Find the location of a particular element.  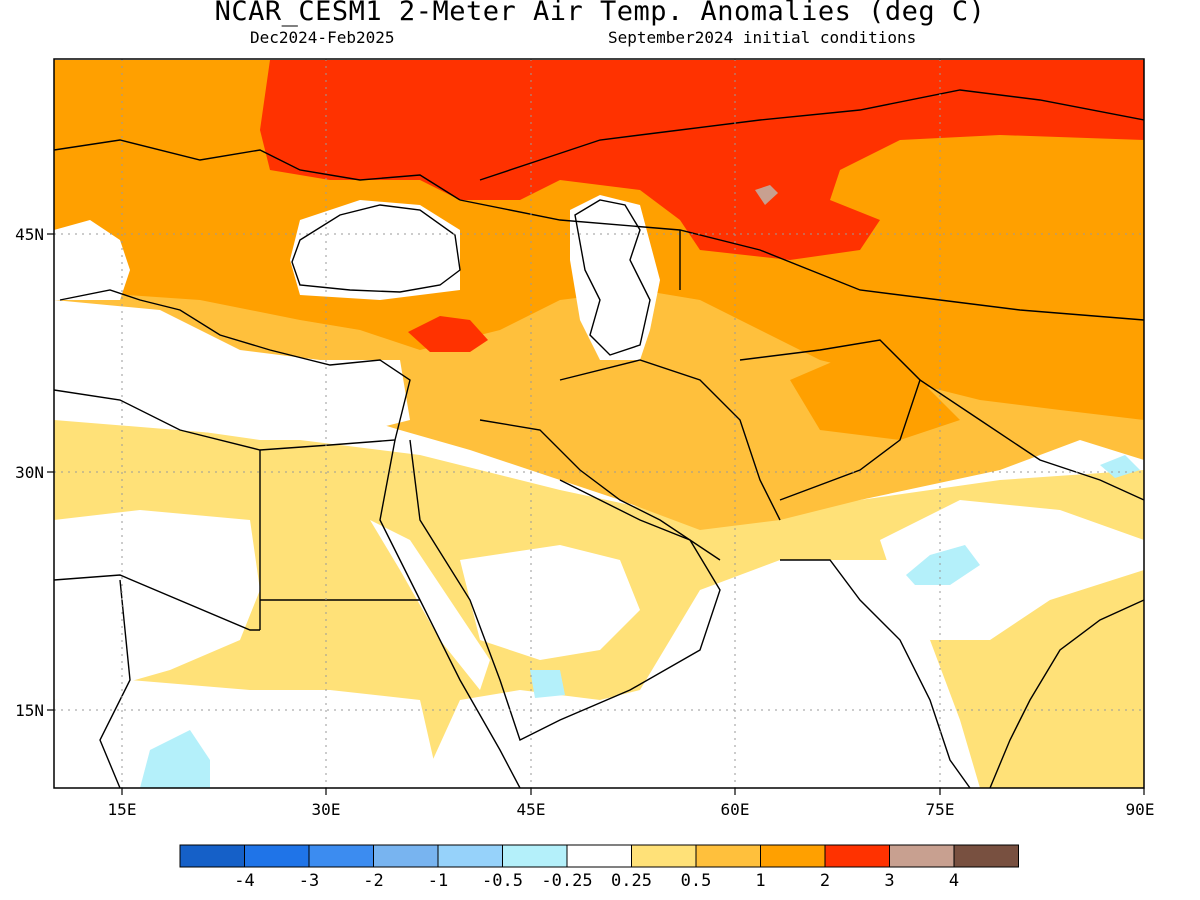

neutral-region-mediterranean is located at coordinates (232, 370).